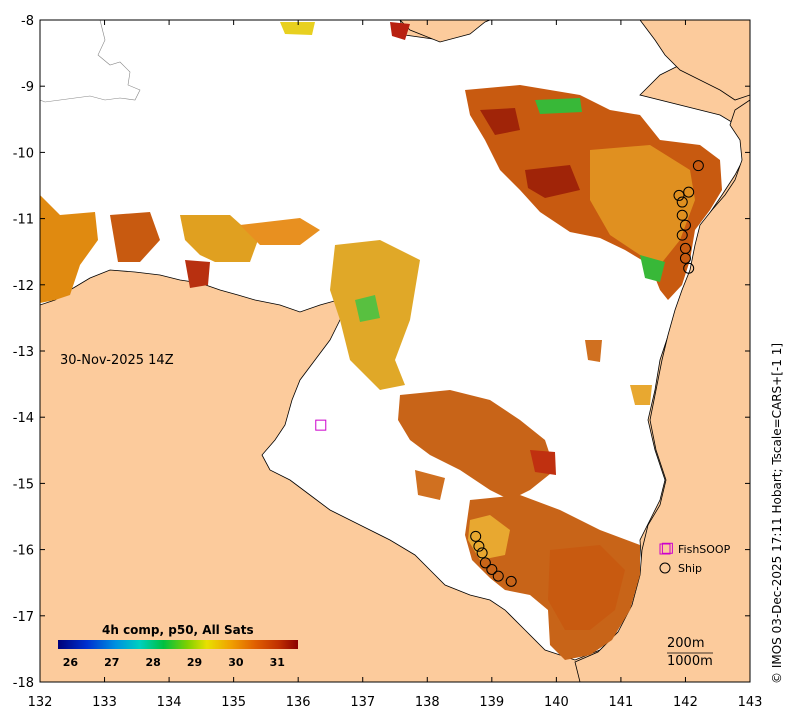 The height and width of the screenshot is (716, 792). What do you see at coordinates (445, 31) in the screenshot?
I see `png-land` at bounding box center [445, 31].